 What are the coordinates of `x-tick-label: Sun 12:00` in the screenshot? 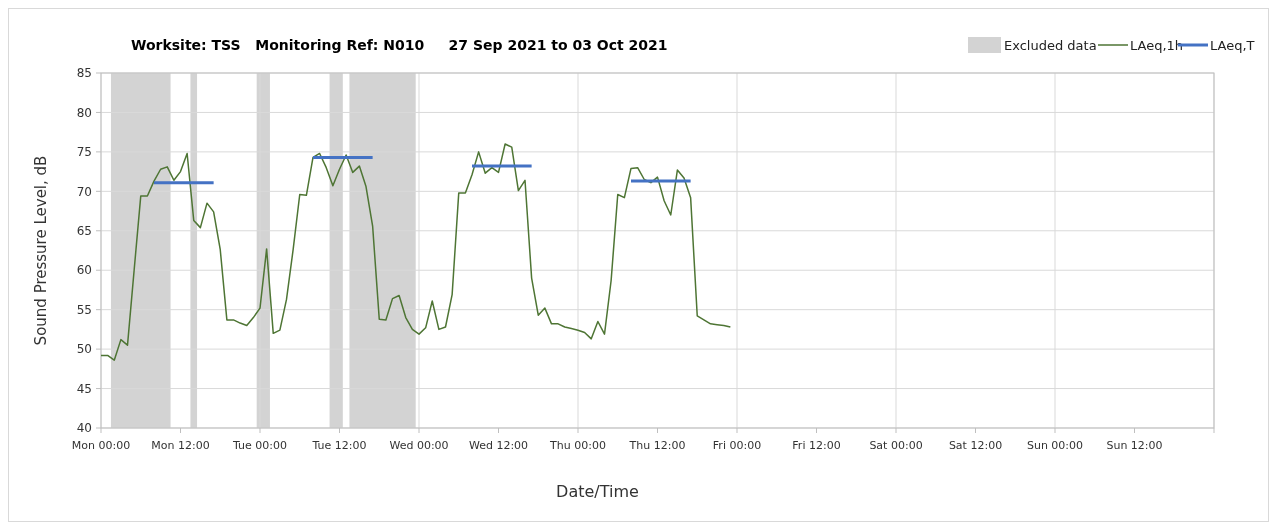 It's located at (1134, 445).